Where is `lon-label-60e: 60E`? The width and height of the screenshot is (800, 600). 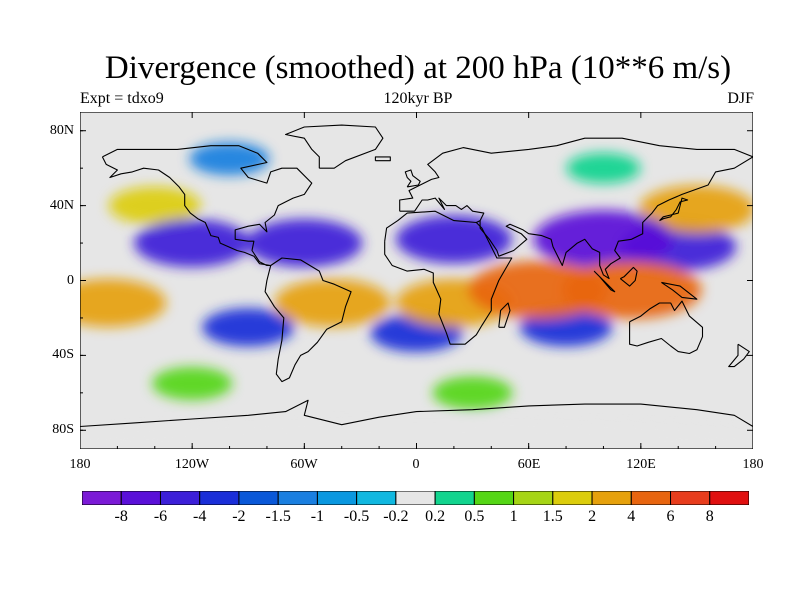
lon-label-60e: 60E is located at coordinates (529, 464).